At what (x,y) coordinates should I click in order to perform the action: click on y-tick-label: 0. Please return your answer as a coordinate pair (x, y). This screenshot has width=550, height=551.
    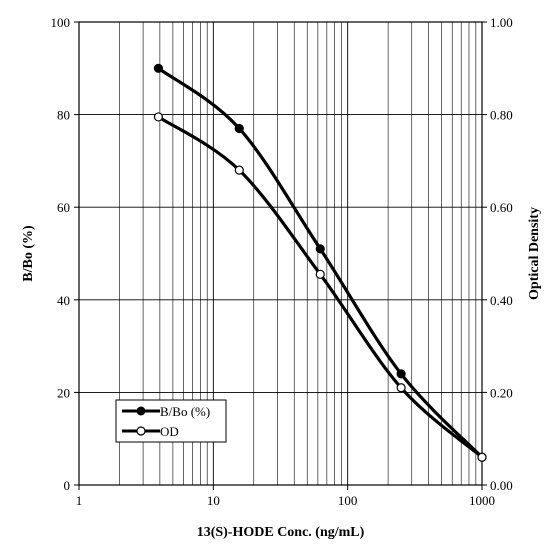
    Looking at the image, I should click on (67, 485).